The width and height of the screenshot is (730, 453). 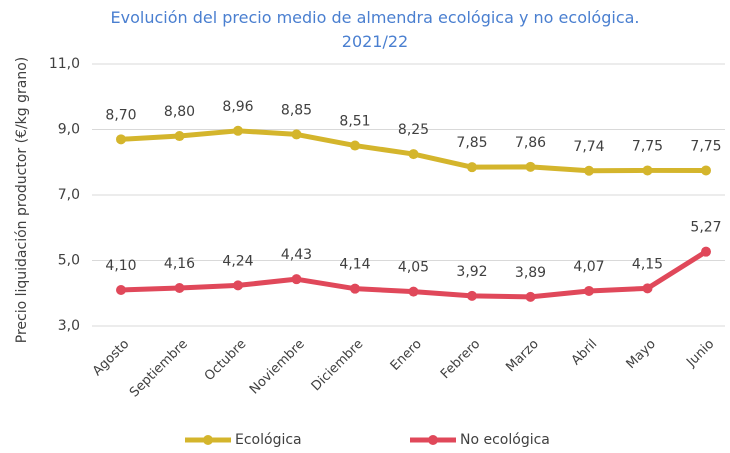 What do you see at coordinates (225, 360) in the screenshot?
I see `x-tick-label: Octubre` at bounding box center [225, 360].